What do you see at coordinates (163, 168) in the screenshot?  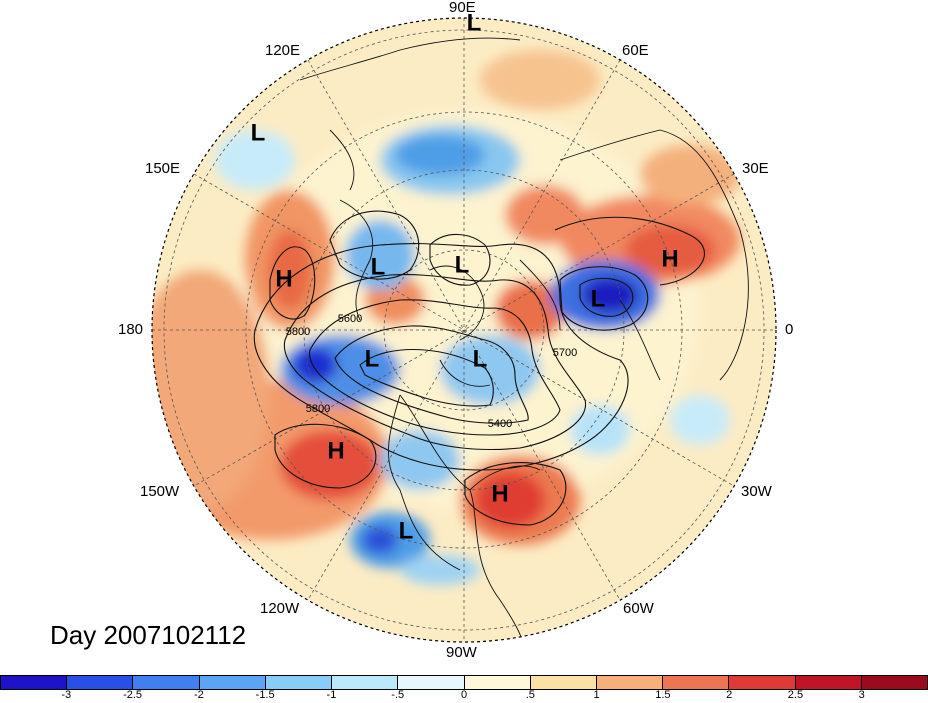 I see `longitude-label: 150E` at bounding box center [163, 168].